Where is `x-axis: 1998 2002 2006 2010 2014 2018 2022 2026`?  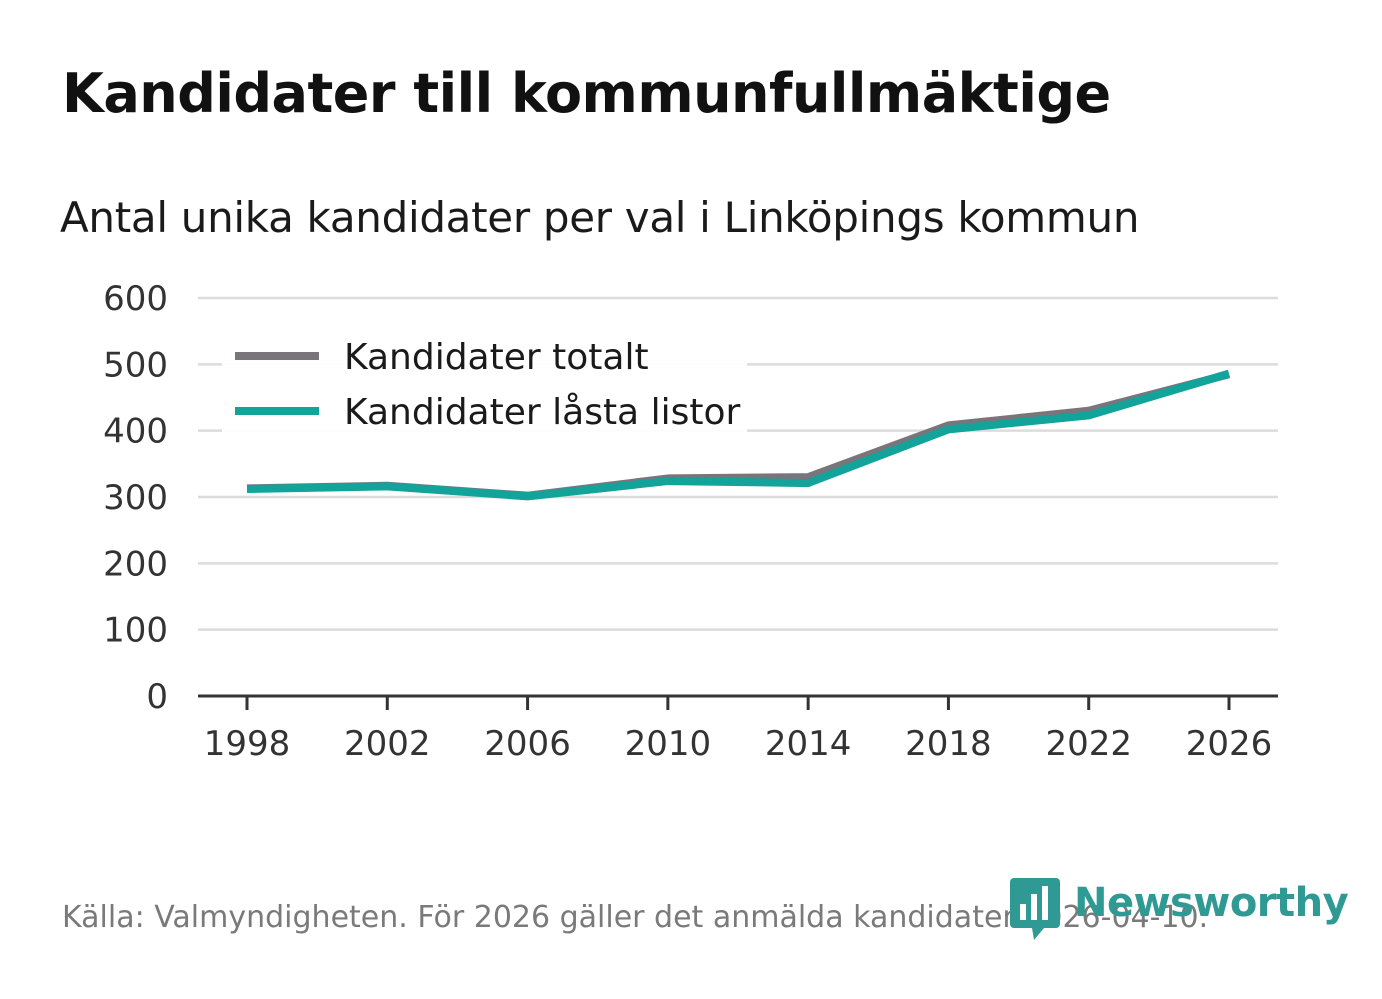 x-axis: 1998 2002 2006 2010 2014 2018 2022 2026 is located at coordinates (738, 729).